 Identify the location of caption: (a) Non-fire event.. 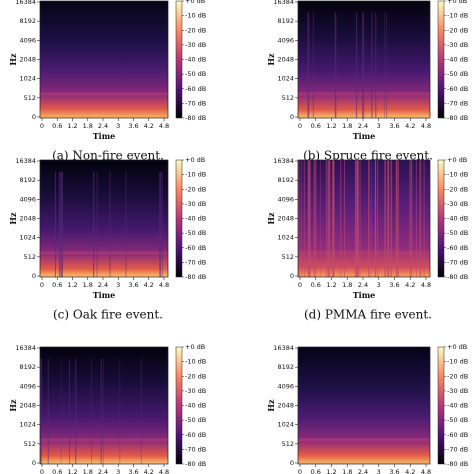
(108, 156).